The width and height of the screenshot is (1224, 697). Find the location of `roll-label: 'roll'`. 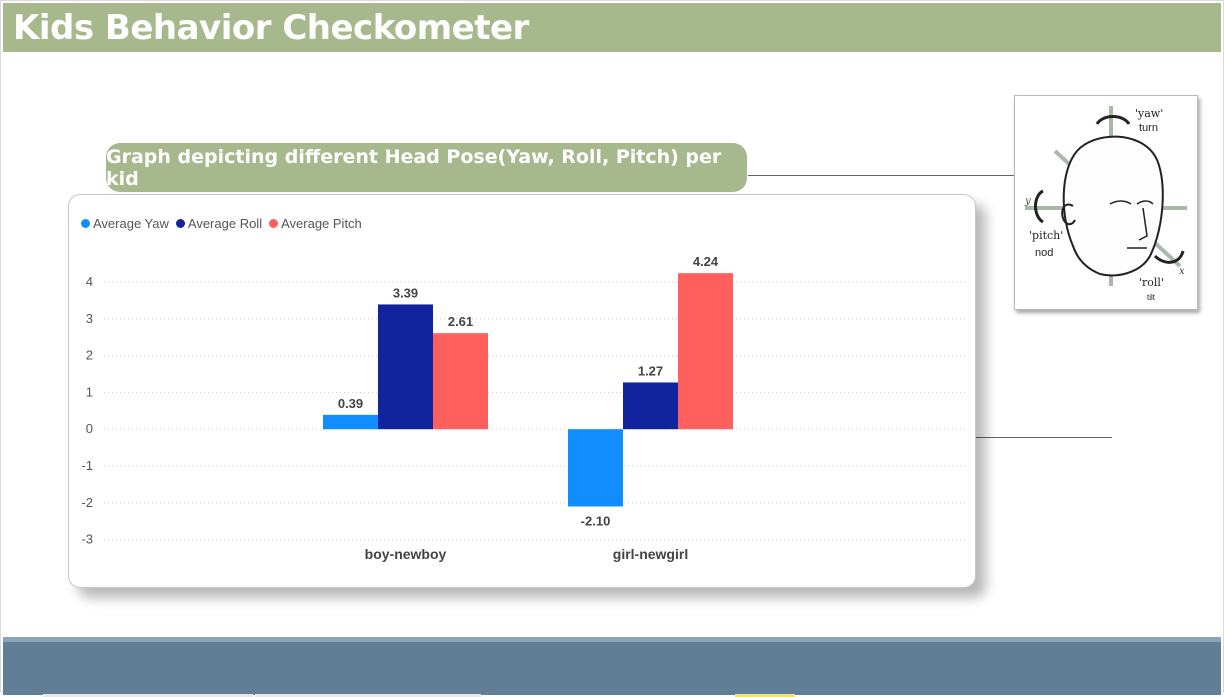

roll-label: 'roll' is located at coordinates (1151, 282).